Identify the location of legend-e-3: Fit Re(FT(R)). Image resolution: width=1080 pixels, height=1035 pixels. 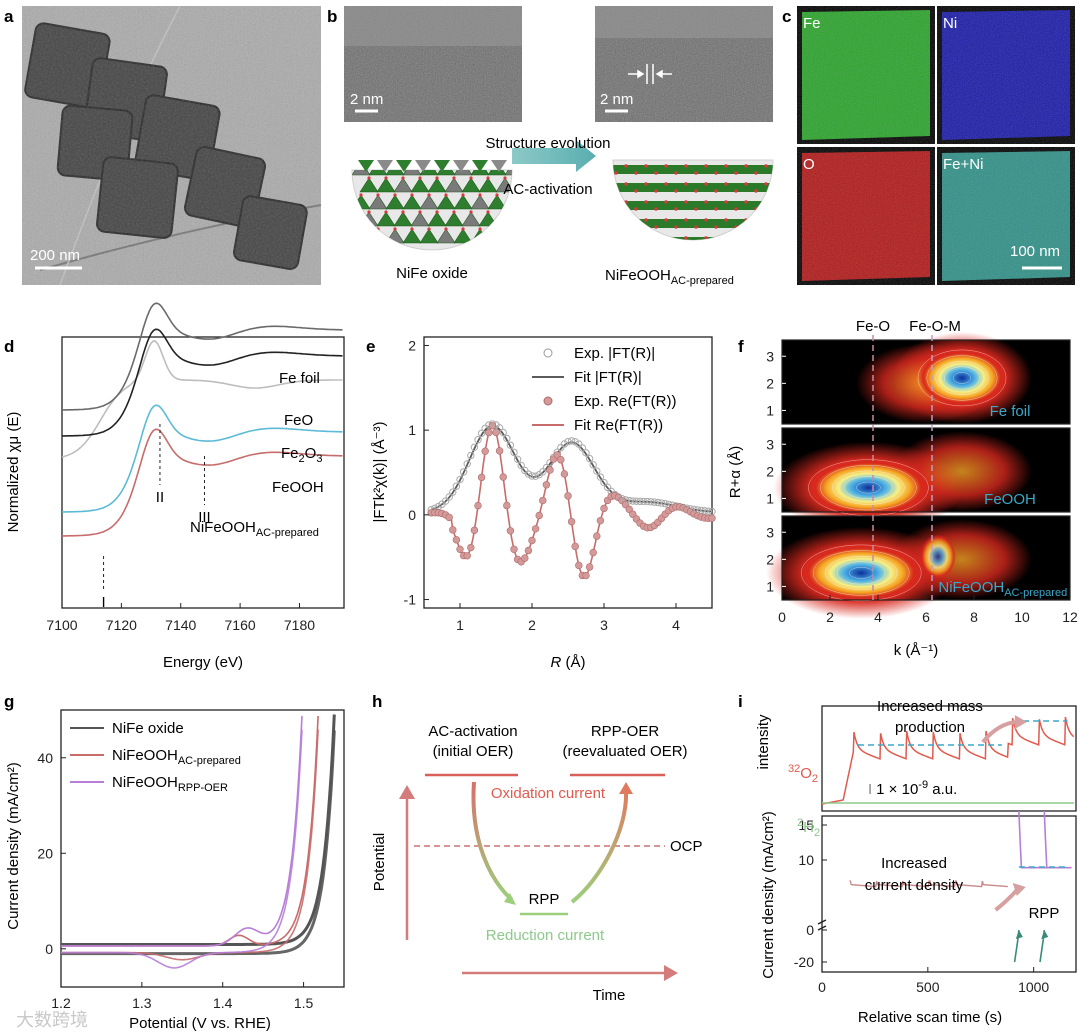
(618, 425).